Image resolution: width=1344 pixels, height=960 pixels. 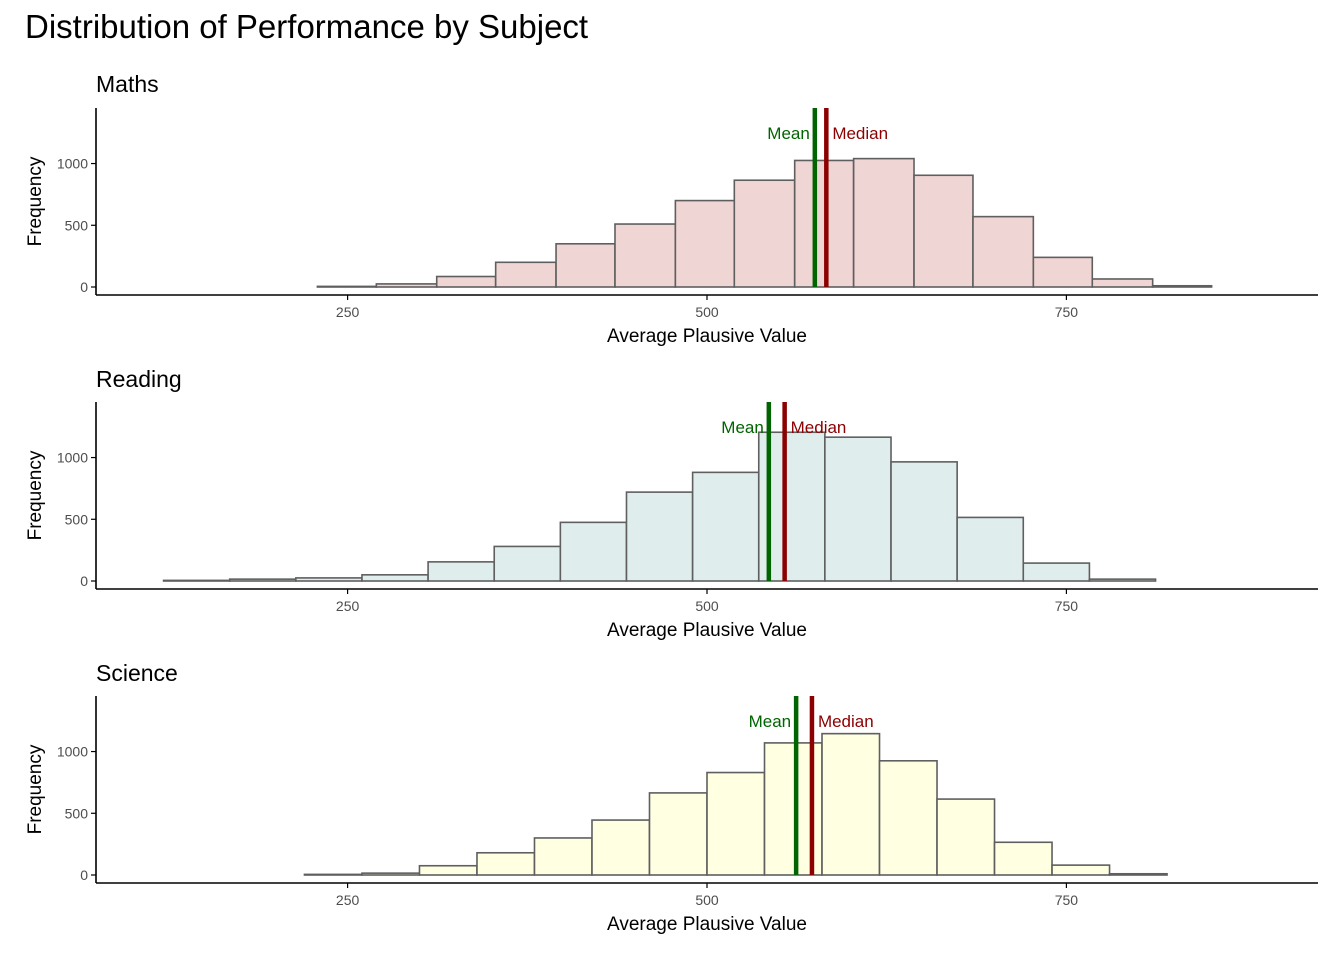 What do you see at coordinates (307, 26) in the screenshot?
I see `figure-title: Distribution of Performance by Subject` at bounding box center [307, 26].